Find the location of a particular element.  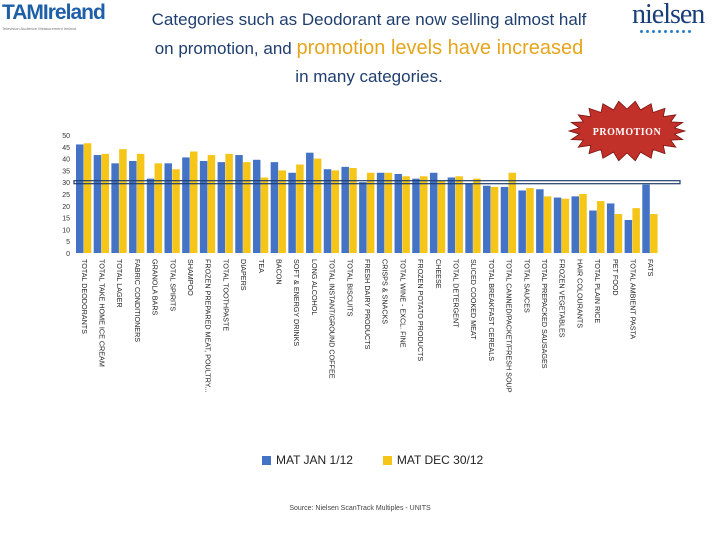

legend-label-jan: MAT JAN 1/12 is located at coordinates (314, 460).